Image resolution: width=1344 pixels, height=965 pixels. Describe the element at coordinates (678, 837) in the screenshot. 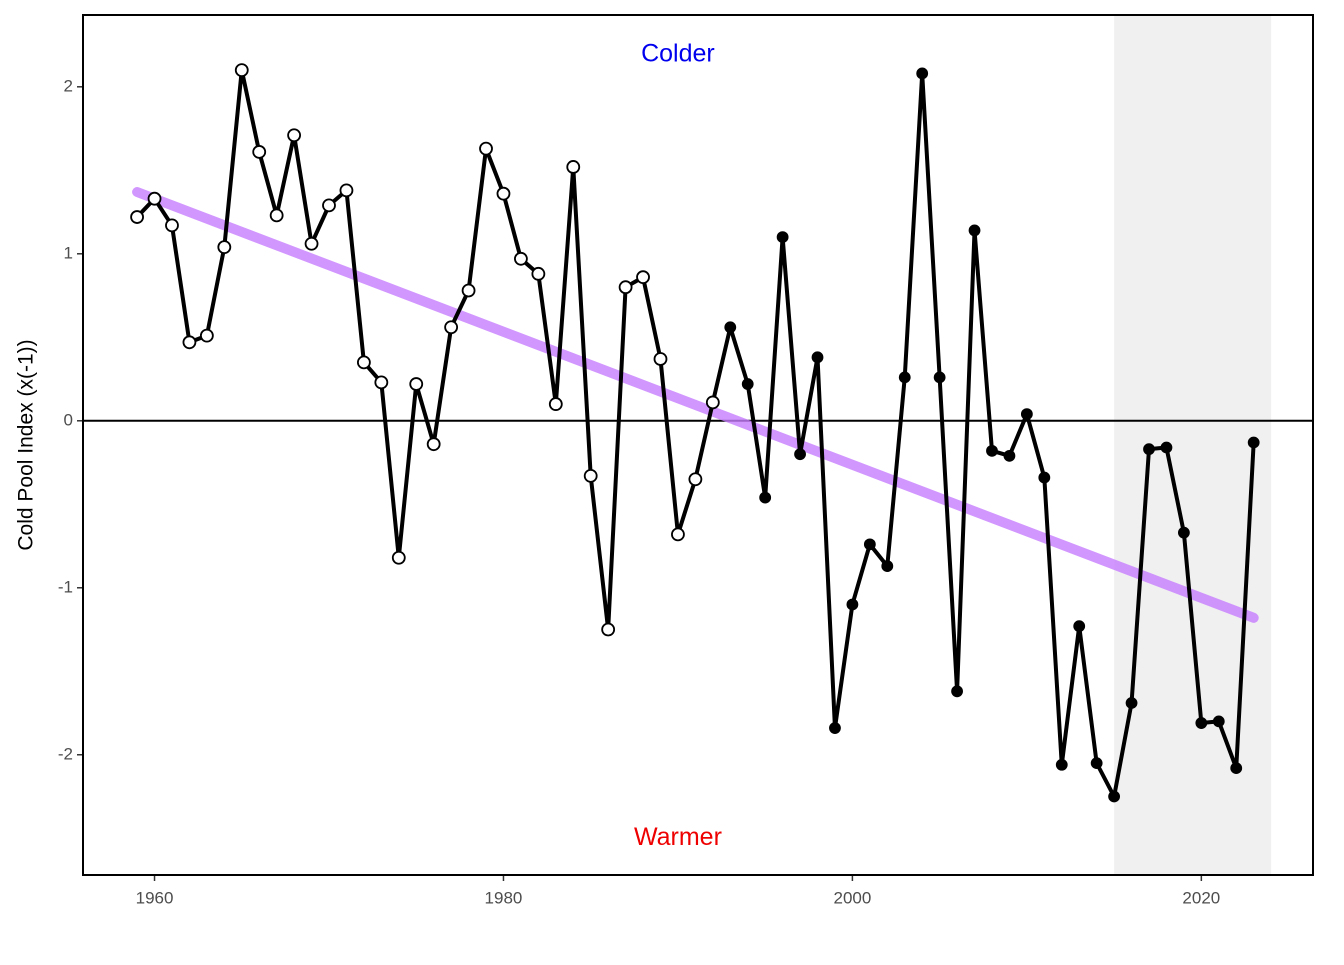

I see `annotation: Warmer` at that location.